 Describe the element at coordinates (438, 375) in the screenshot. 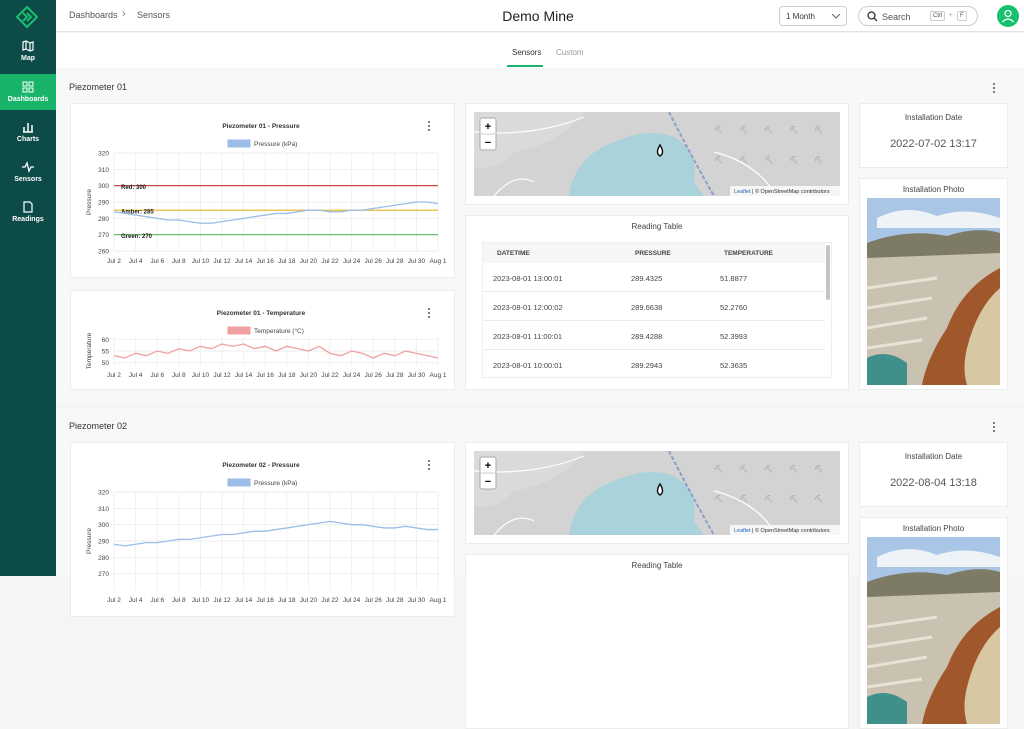

I see `x-tick-label: Aug 1` at that location.